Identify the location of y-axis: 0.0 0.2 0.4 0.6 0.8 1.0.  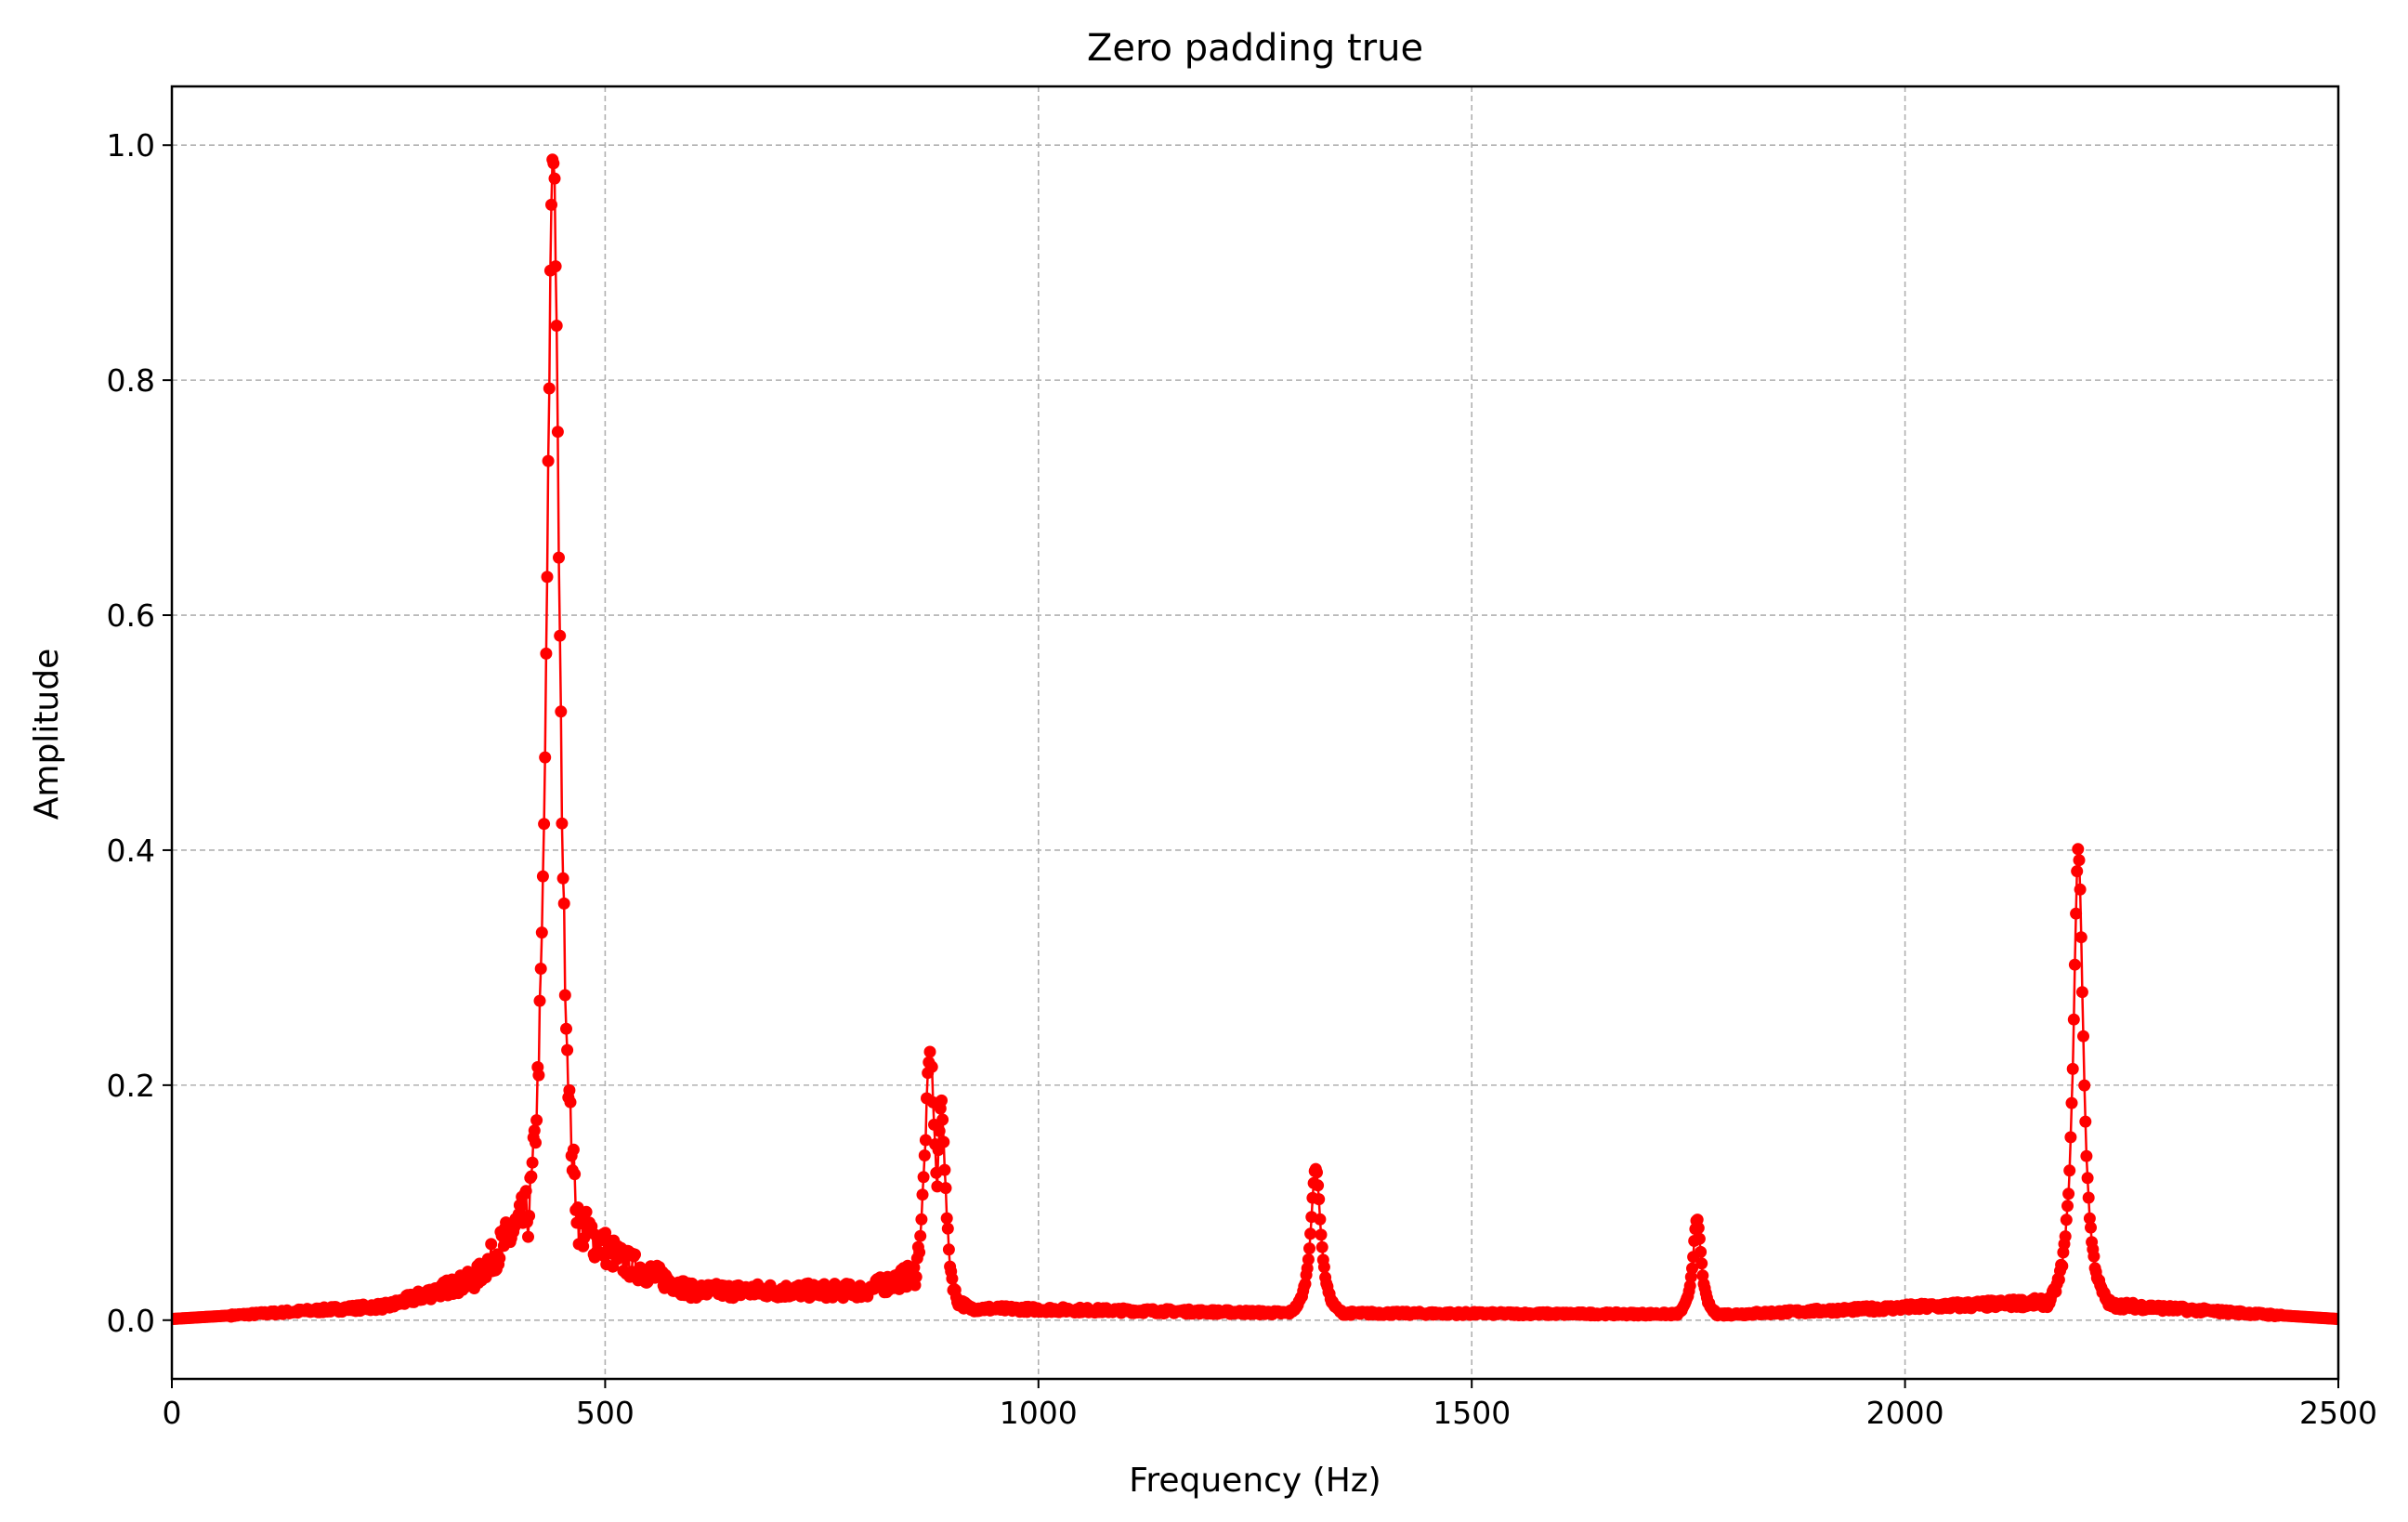
(139, 733).